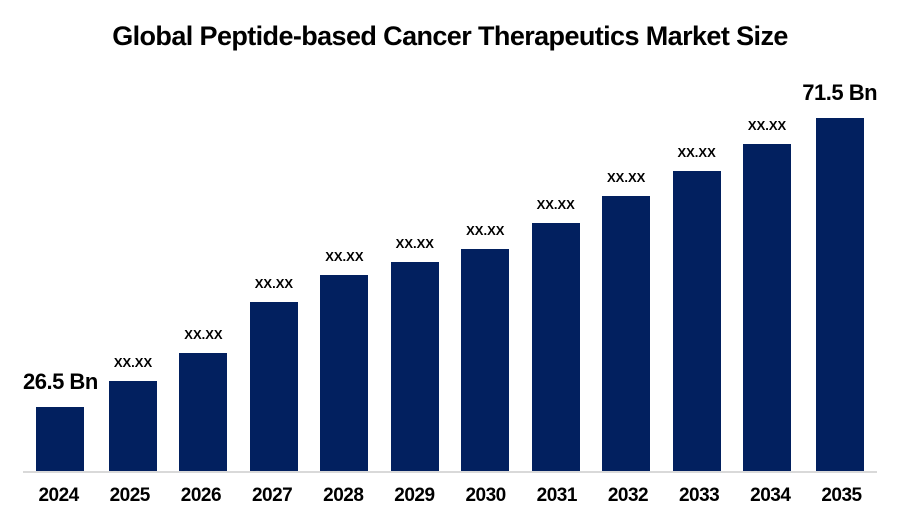 Image resolution: width=900 pixels, height=525 pixels. I want to click on bar-column-2026: XX.XX, so click(203, 398).